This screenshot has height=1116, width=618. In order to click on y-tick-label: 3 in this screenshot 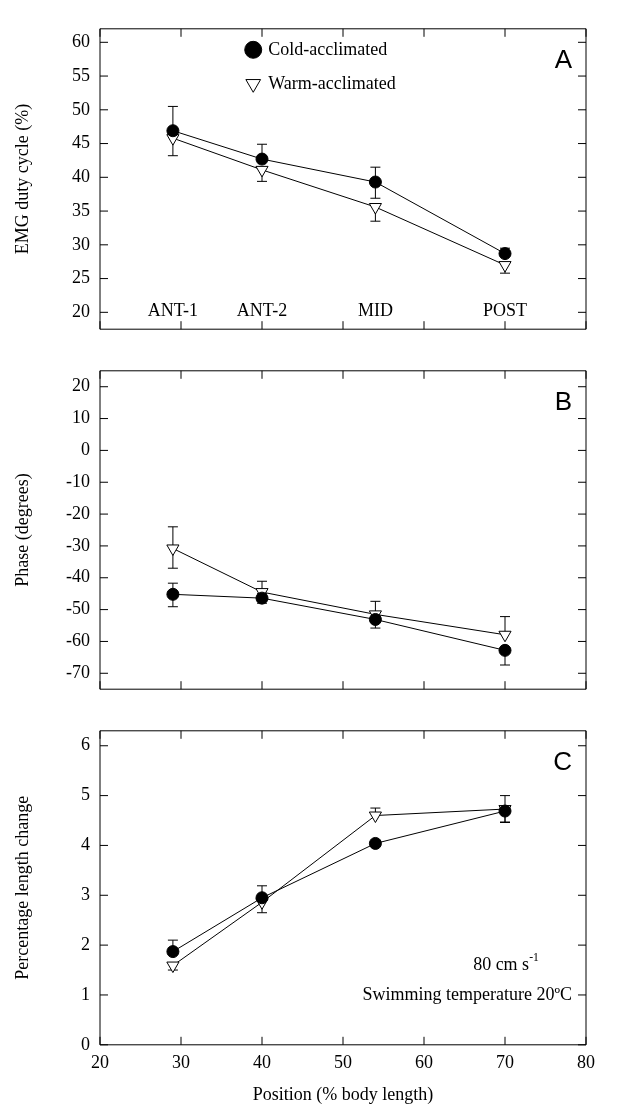, I will do `click(85, 894)`.